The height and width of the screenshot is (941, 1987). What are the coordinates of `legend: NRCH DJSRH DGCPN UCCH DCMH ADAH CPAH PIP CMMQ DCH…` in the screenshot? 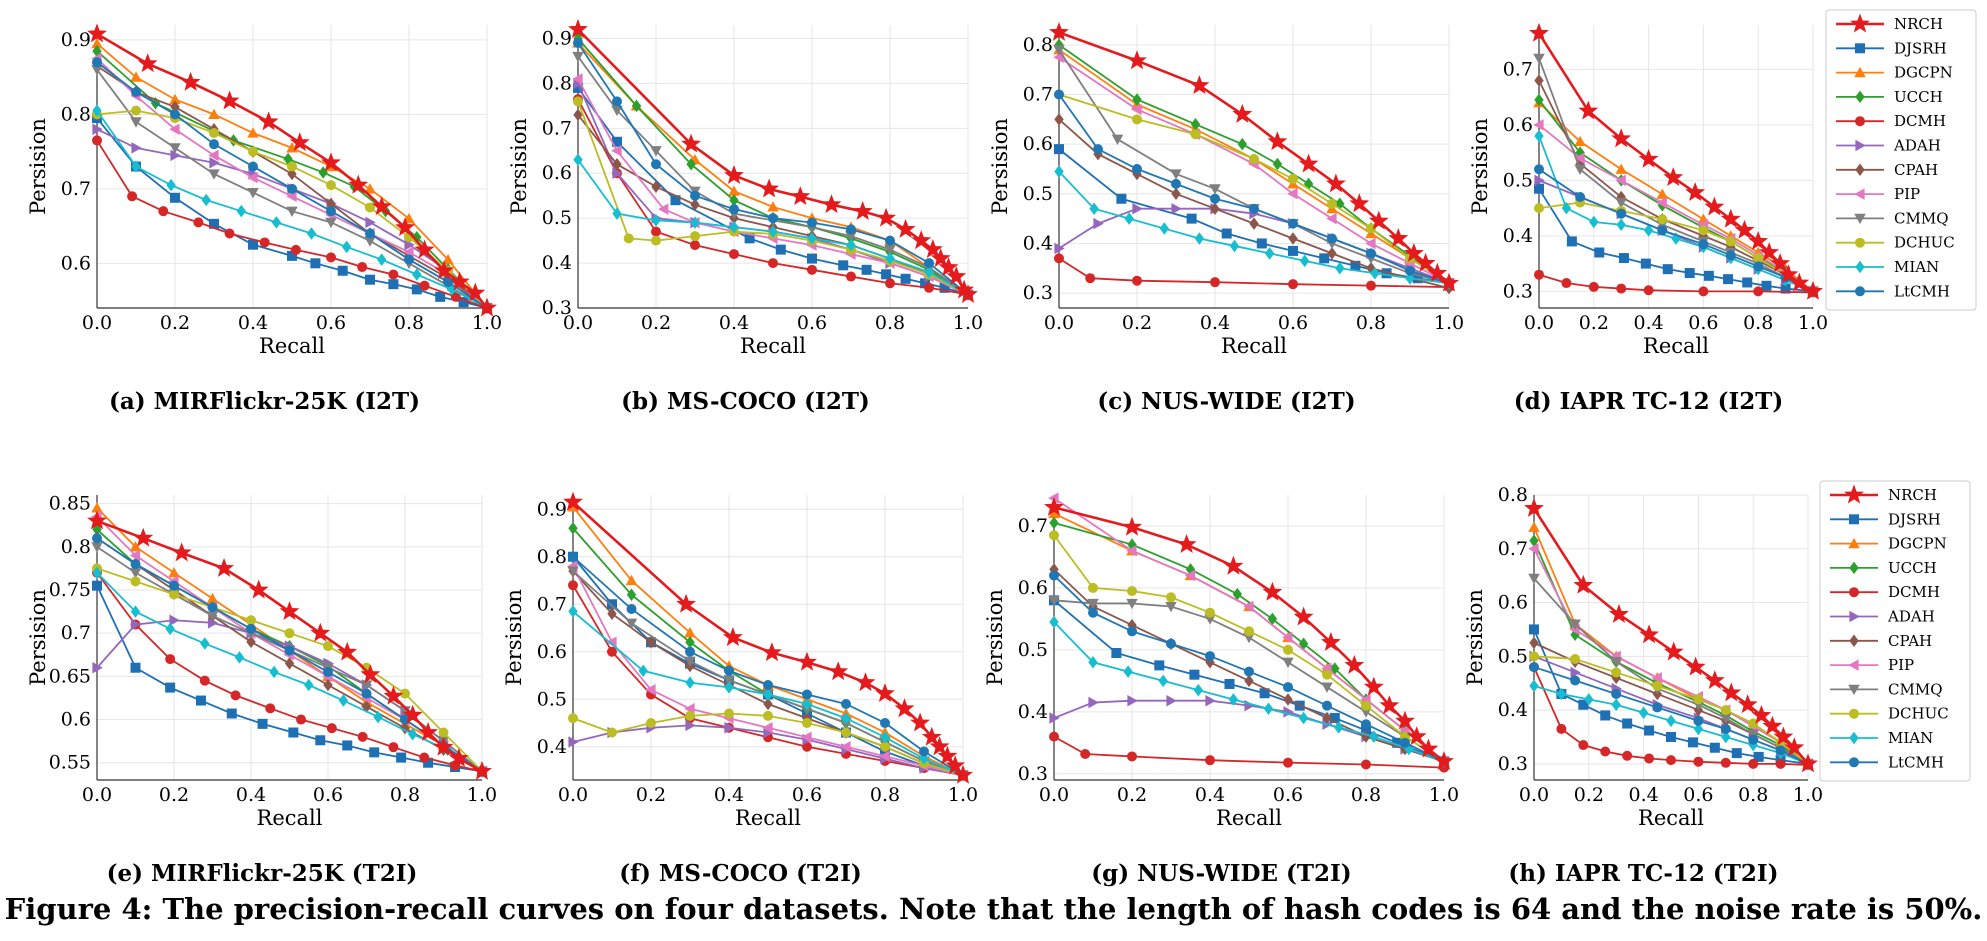 It's located at (1901, 160).